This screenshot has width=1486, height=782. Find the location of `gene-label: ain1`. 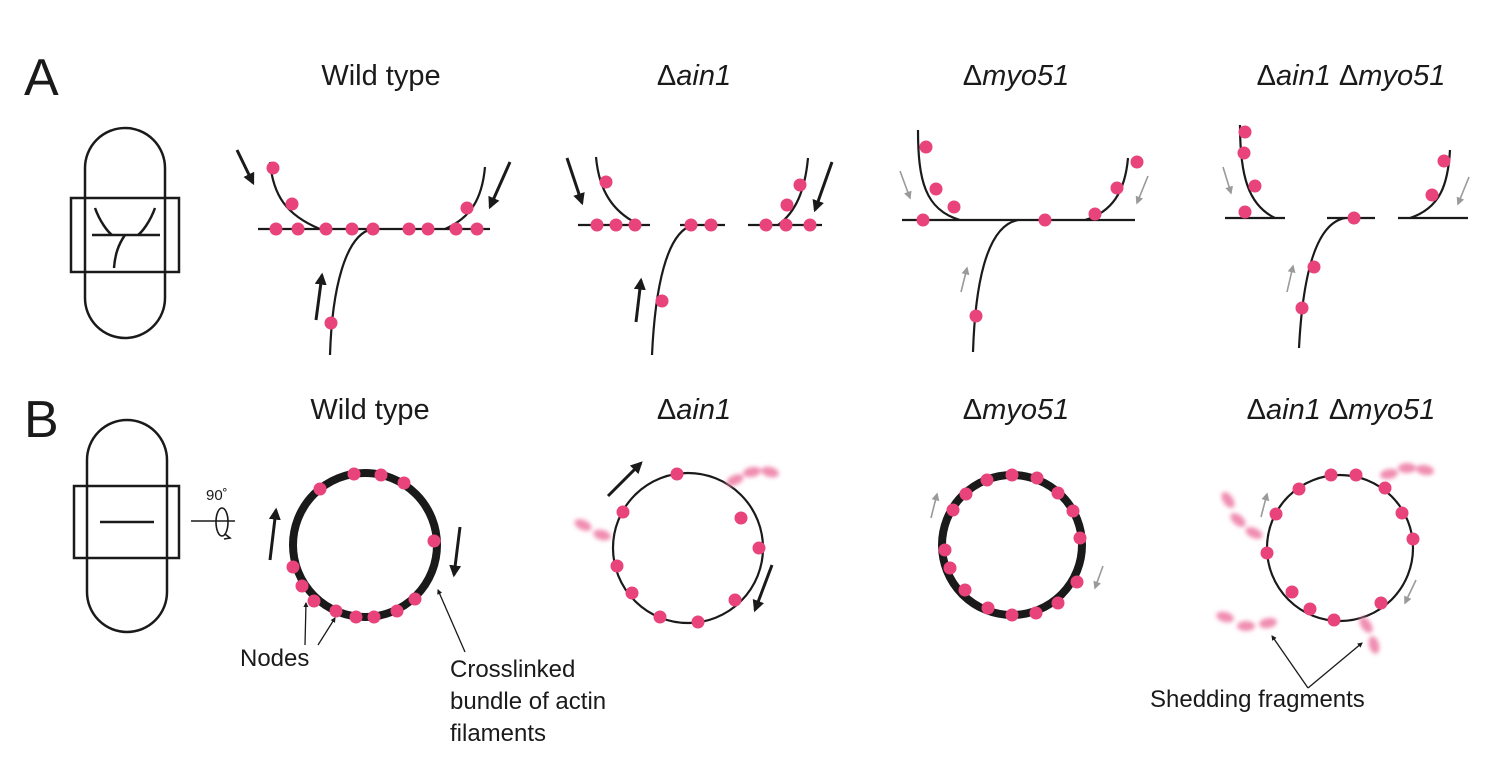

gene-label: ain1 is located at coordinates (1303, 76).